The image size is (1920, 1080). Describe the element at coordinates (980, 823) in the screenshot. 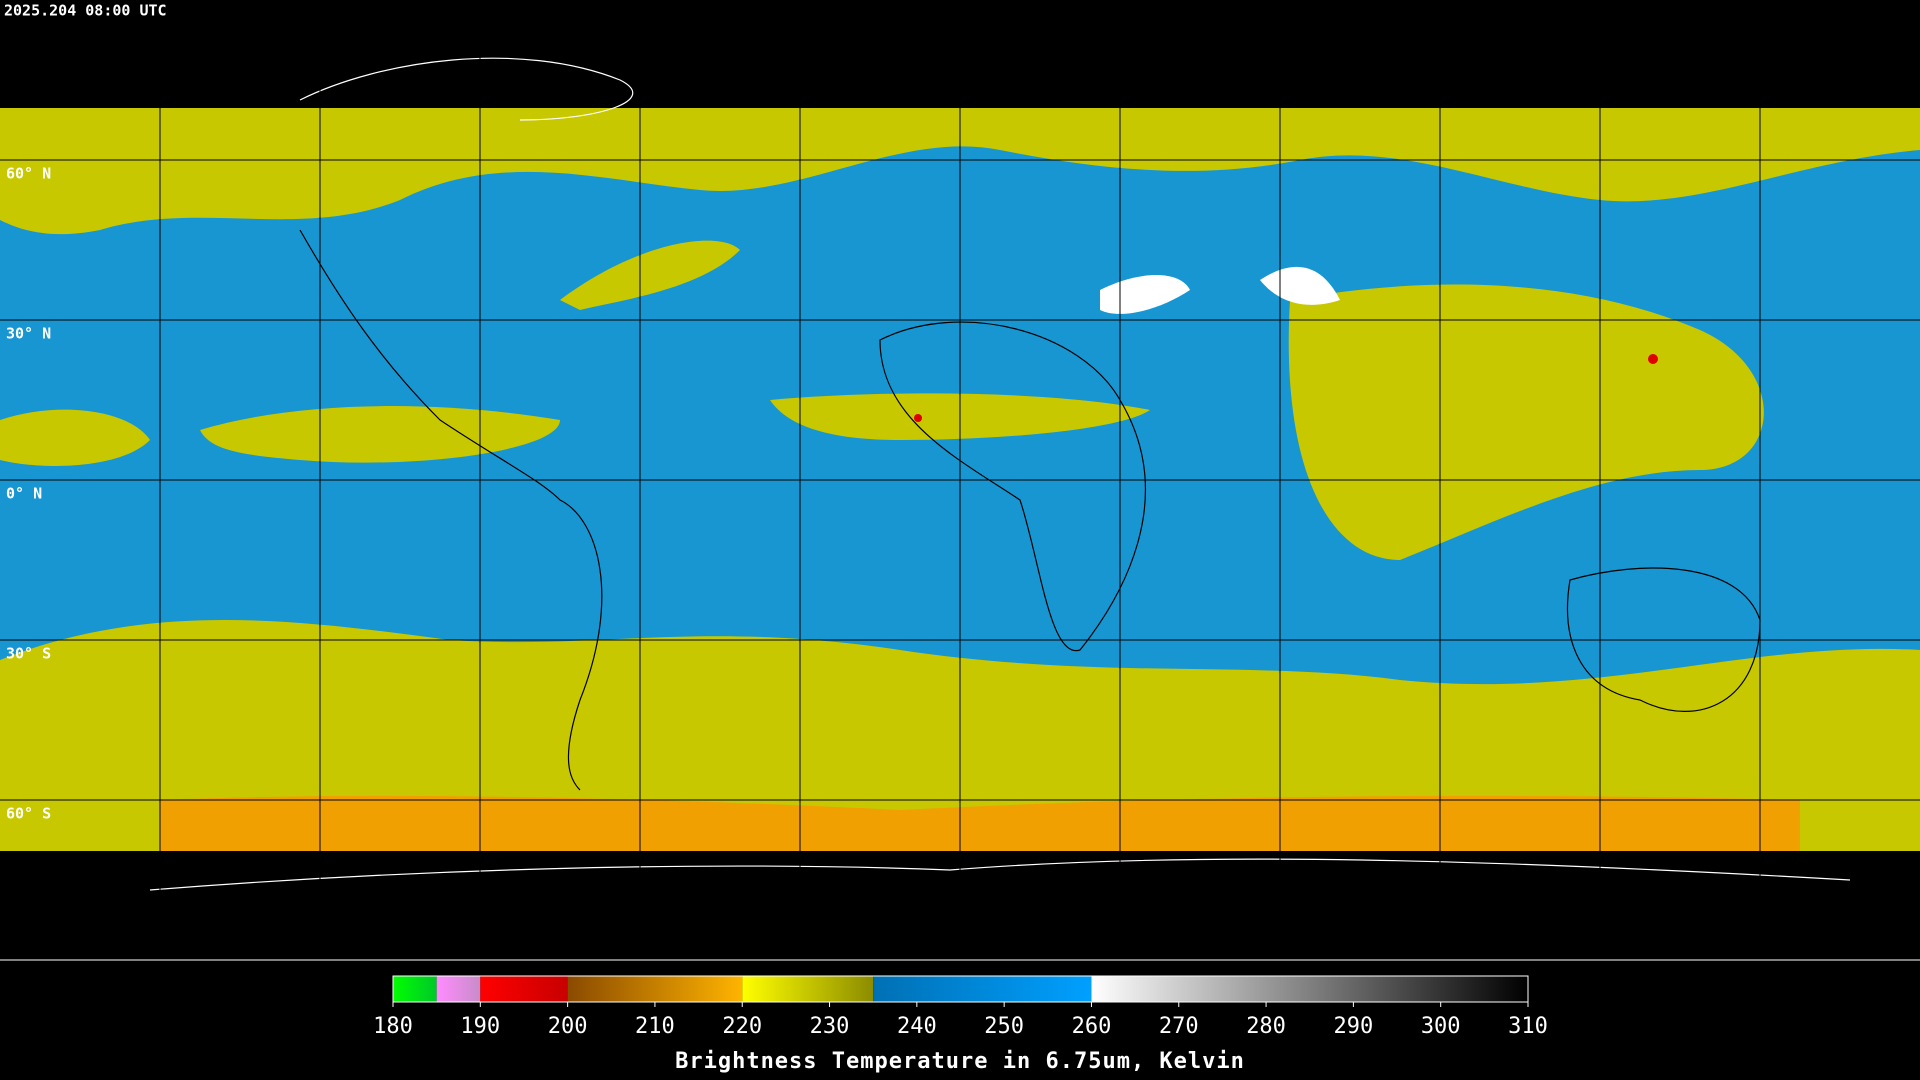

I see `antarctic-cold-band` at that location.